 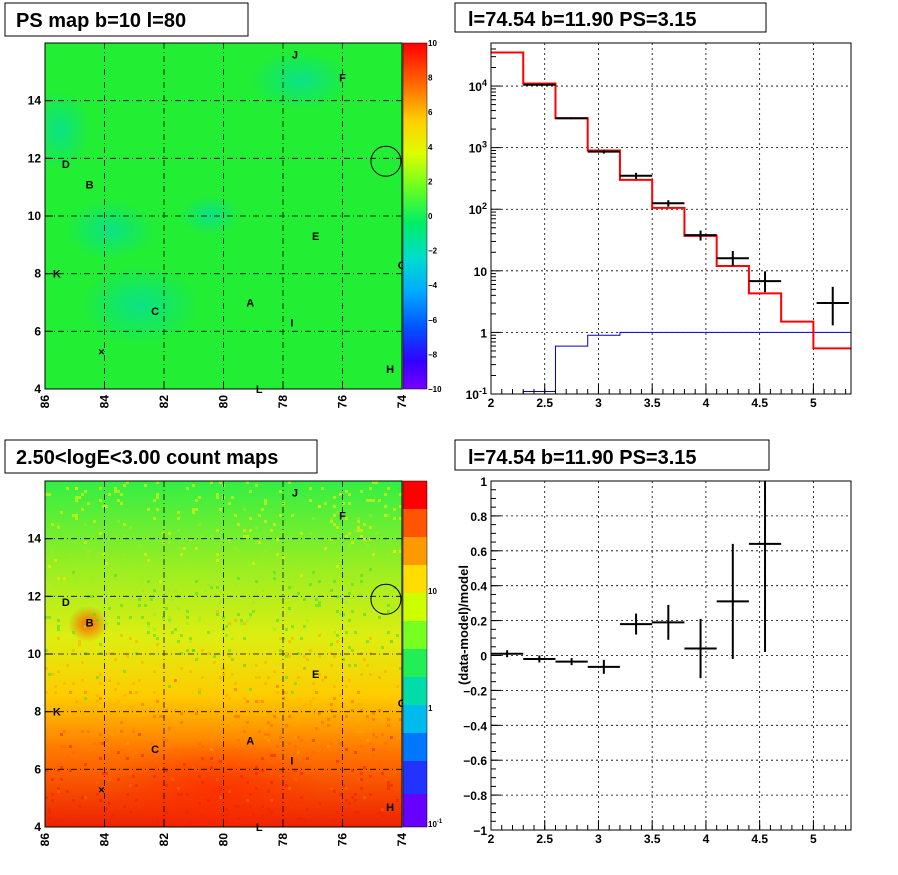 I want to click on residual-y-tick-−0.6: −0.6, so click(x=475, y=761).